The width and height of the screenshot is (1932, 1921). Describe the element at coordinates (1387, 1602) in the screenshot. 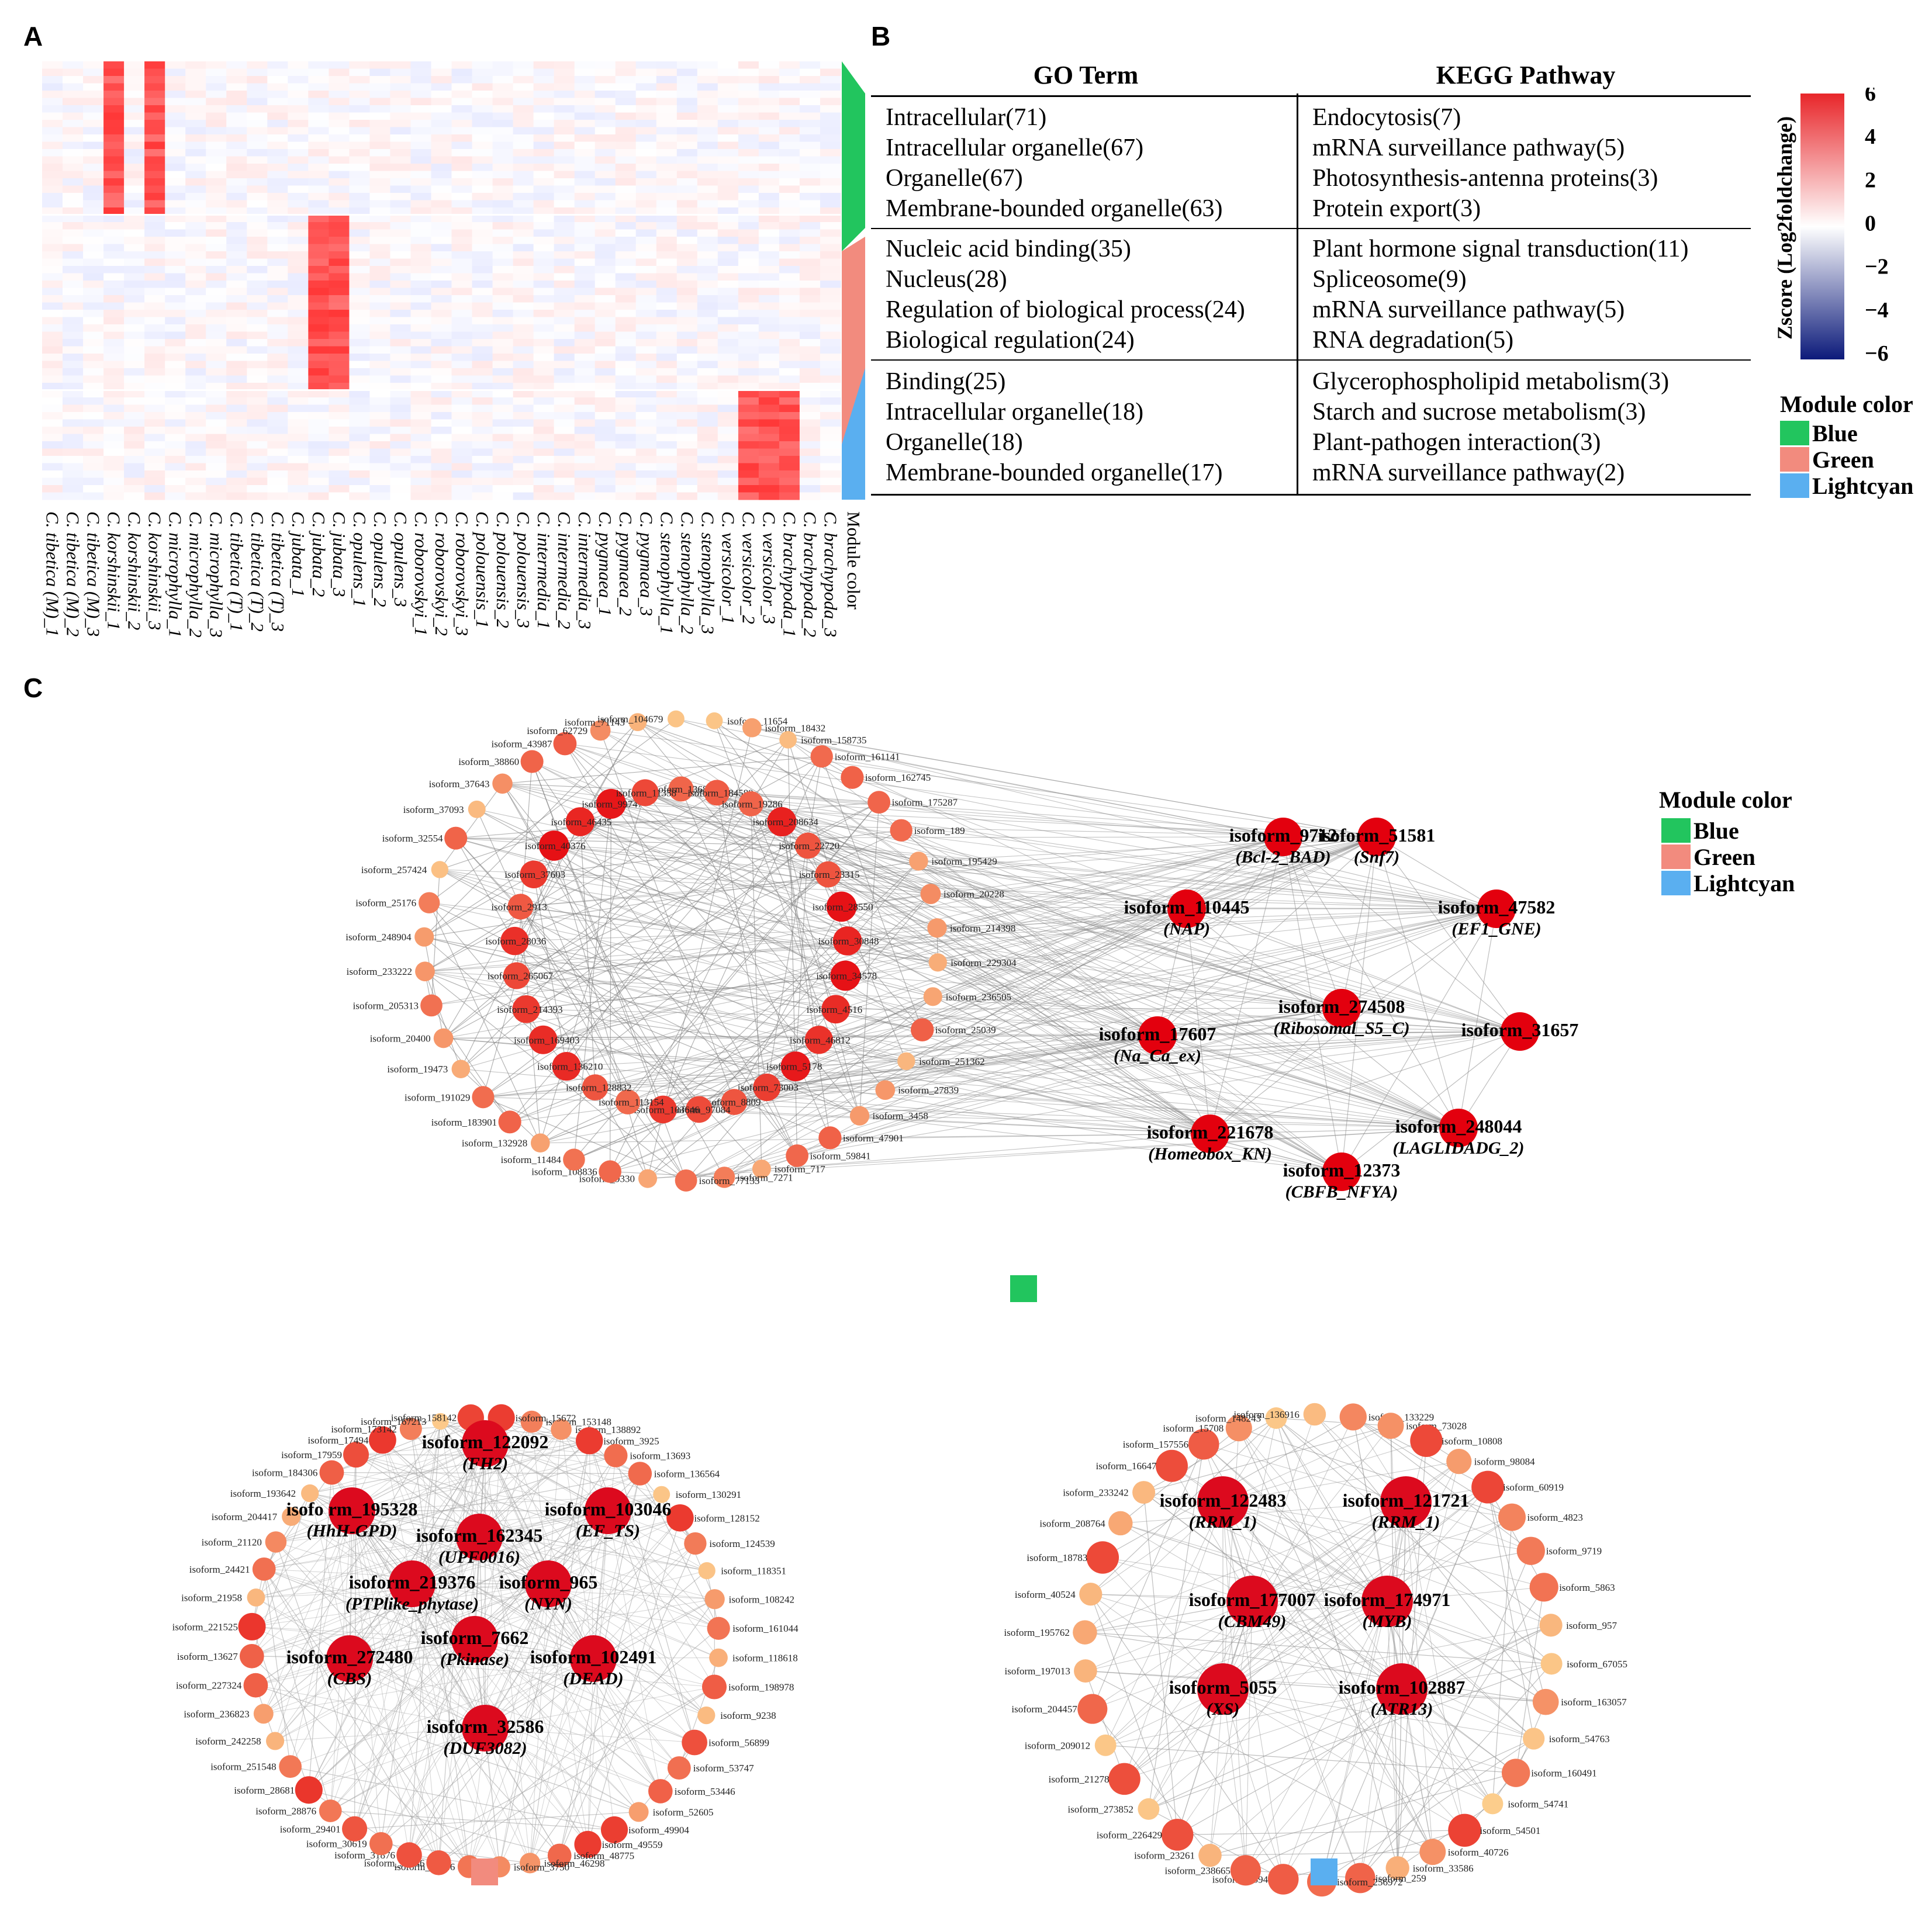

I see `hub-node` at that location.